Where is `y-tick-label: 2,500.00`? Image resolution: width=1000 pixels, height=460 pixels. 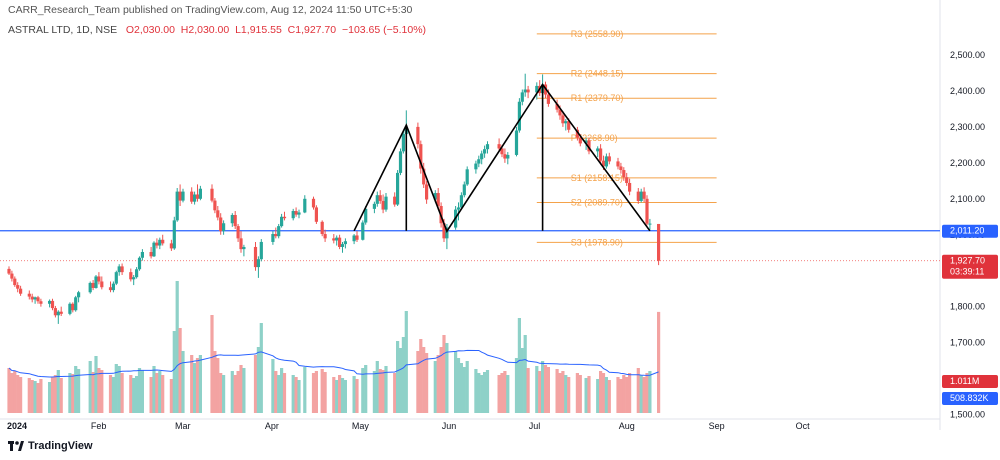 y-tick-label: 2,500.00 is located at coordinates (967, 55).